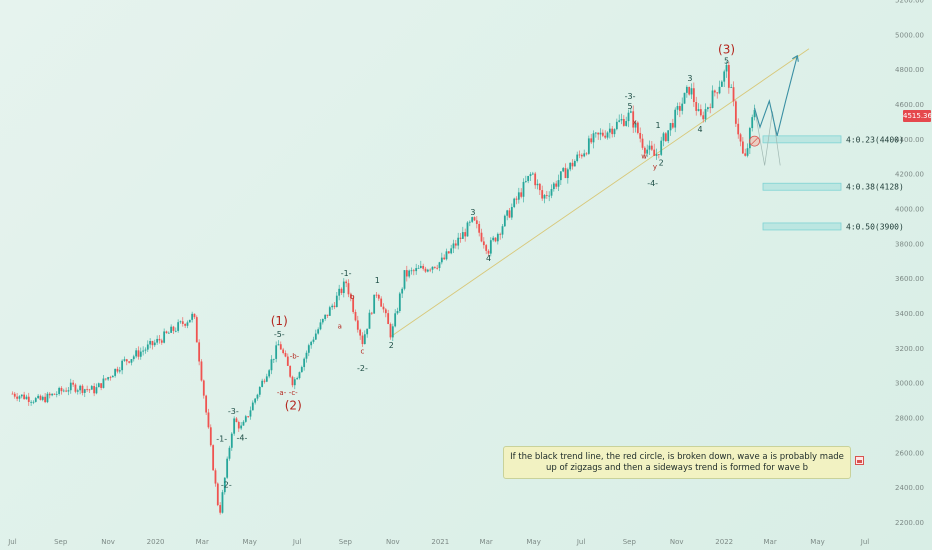 Image resolution: width=932 pixels, height=550 pixels. What do you see at coordinates (644, 156) in the screenshot?
I see `wave-label: w` at bounding box center [644, 156].